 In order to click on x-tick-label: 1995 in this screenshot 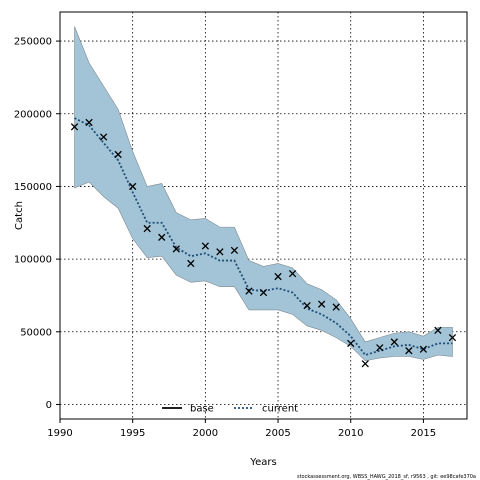, I will do `click(132, 433)`.